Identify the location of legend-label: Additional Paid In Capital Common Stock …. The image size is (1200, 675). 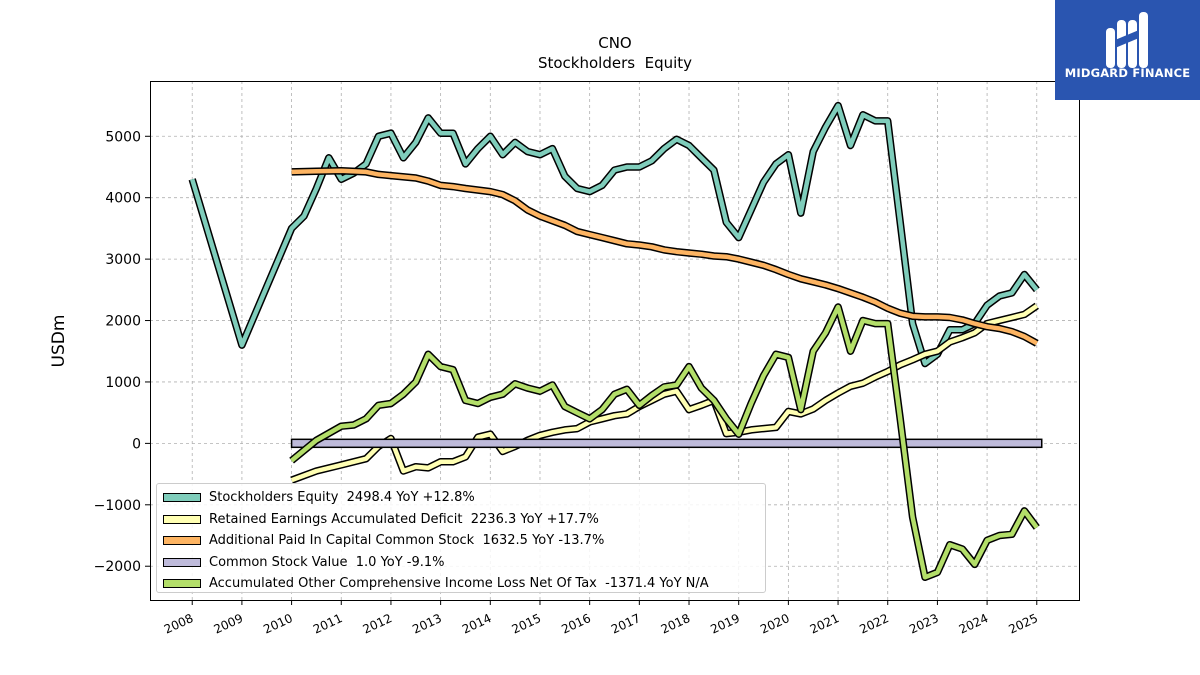
(407, 541).